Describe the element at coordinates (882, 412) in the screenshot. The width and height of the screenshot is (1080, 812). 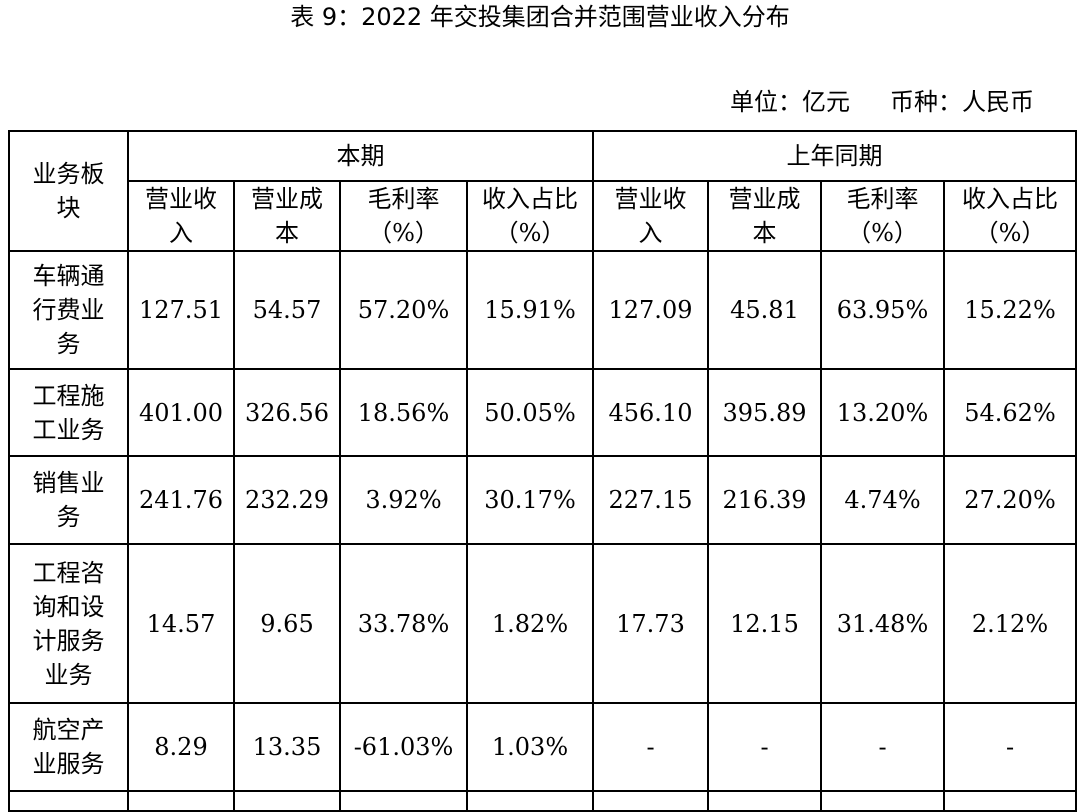
I see `value-cell: 13.20%` at that location.